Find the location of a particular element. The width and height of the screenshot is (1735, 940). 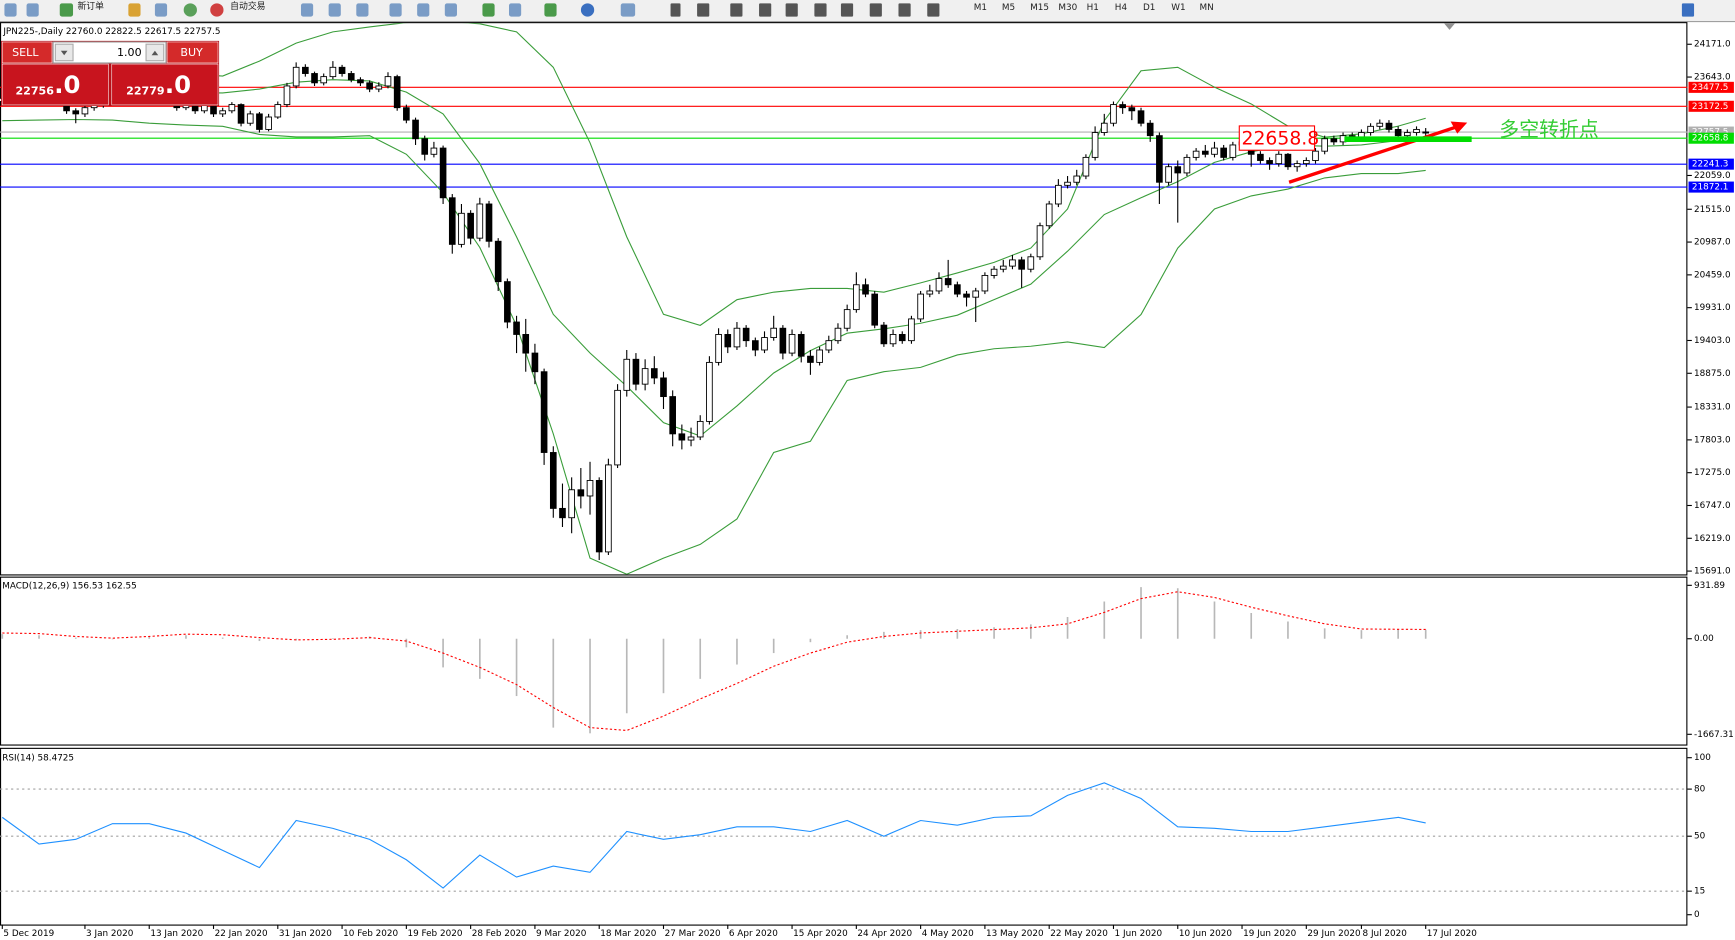

sell-label: SELL is located at coordinates (25, 52).